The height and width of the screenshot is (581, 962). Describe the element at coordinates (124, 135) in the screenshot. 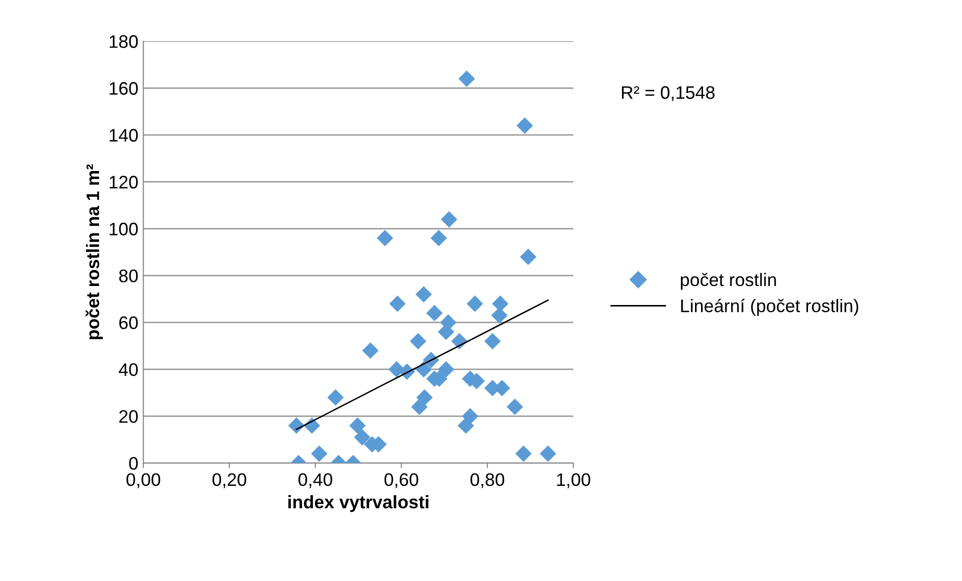

I see `y-tick-label: 140` at that location.